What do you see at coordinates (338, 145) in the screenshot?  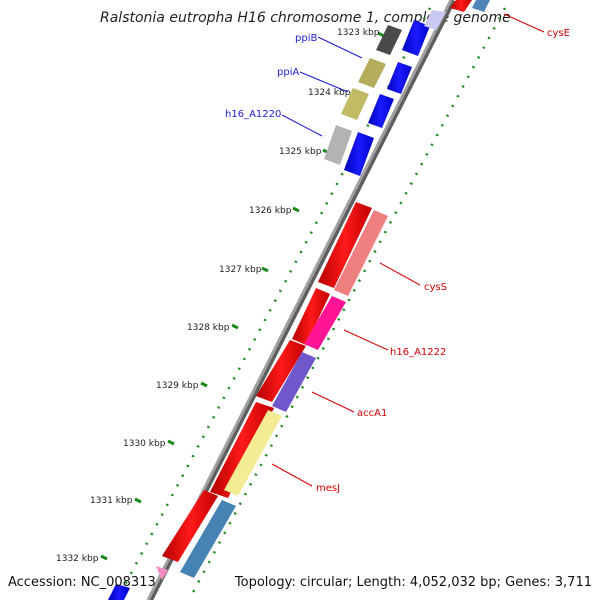 I see `gene-h16-A1220` at bounding box center [338, 145].